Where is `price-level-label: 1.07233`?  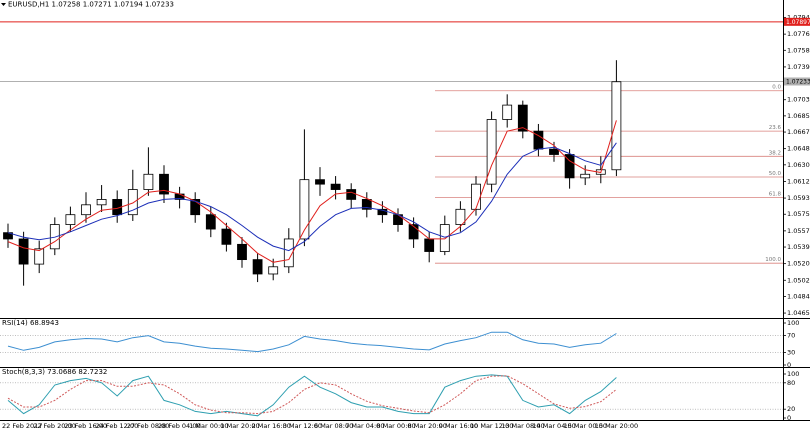 price-level-label: 1.07233 is located at coordinates (798, 81).